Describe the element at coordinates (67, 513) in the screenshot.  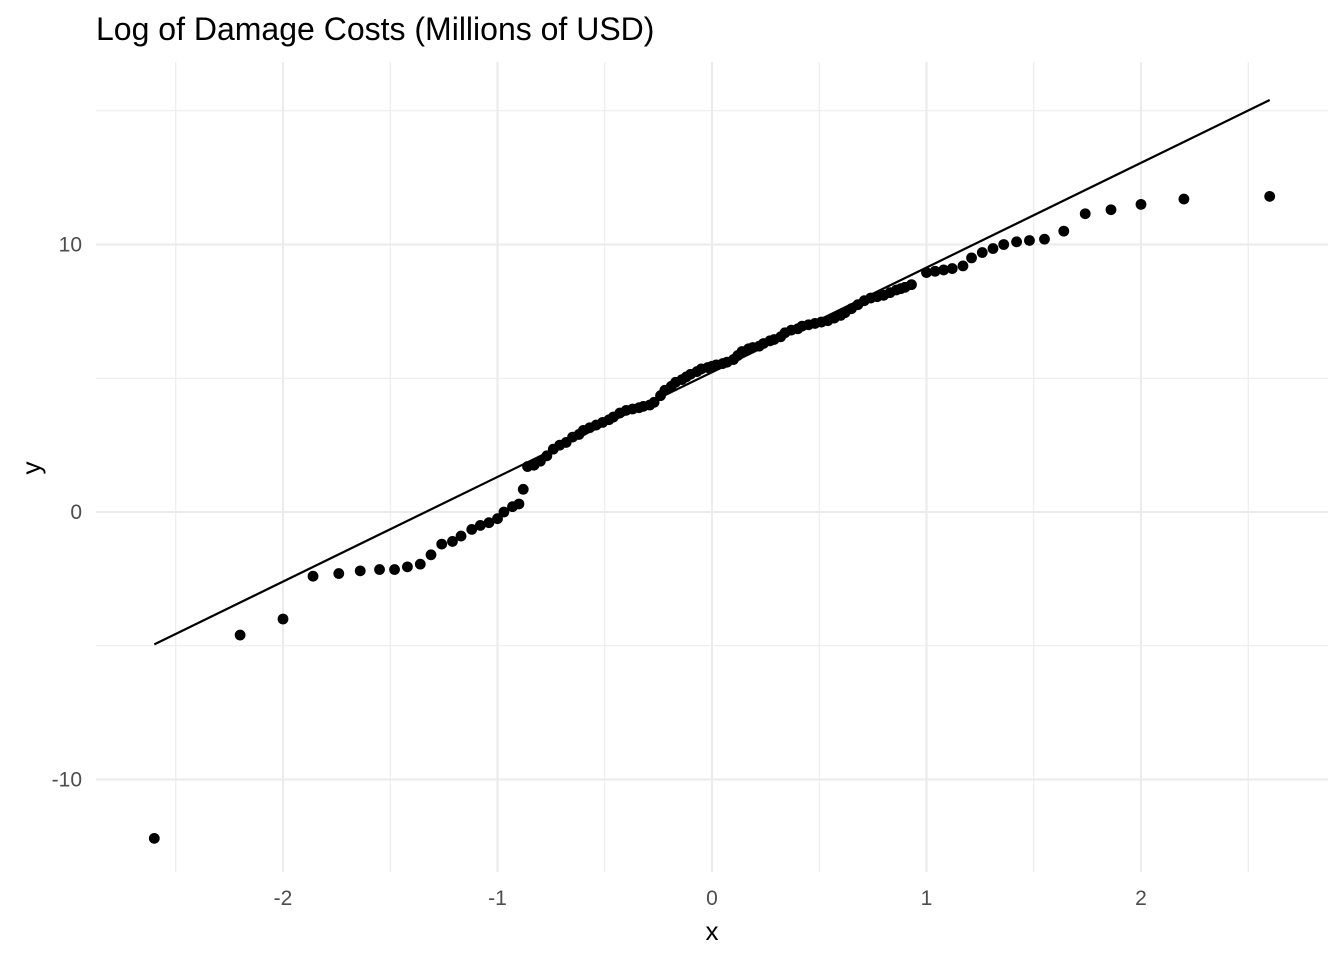
I see `y-axis-tick-labels: -10 0 10` at that location.